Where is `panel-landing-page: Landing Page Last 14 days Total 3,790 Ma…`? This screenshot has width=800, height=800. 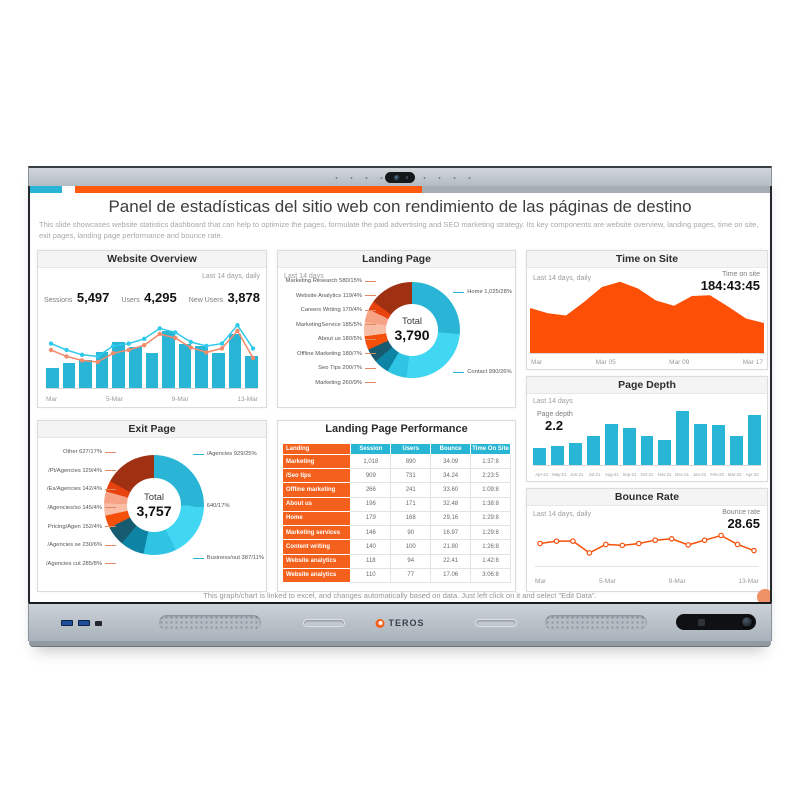 panel-landing-page: Landing Page Last 14 days Total 3,790 Ma… is located at coordinates (396, 329).